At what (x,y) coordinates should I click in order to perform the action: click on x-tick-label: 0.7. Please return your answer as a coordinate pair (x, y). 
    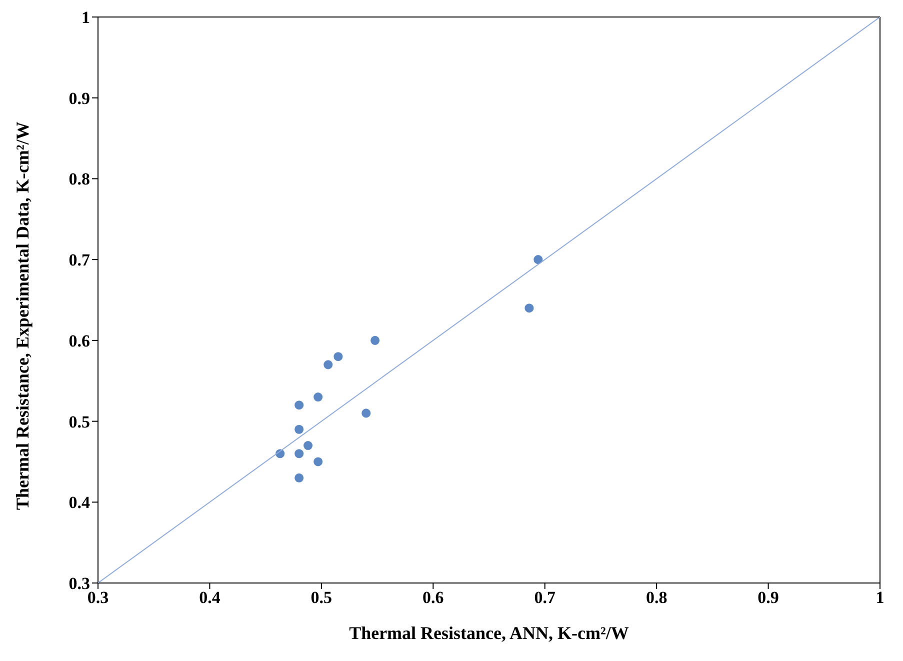
    Looking at the image, I should click on (545, 598).